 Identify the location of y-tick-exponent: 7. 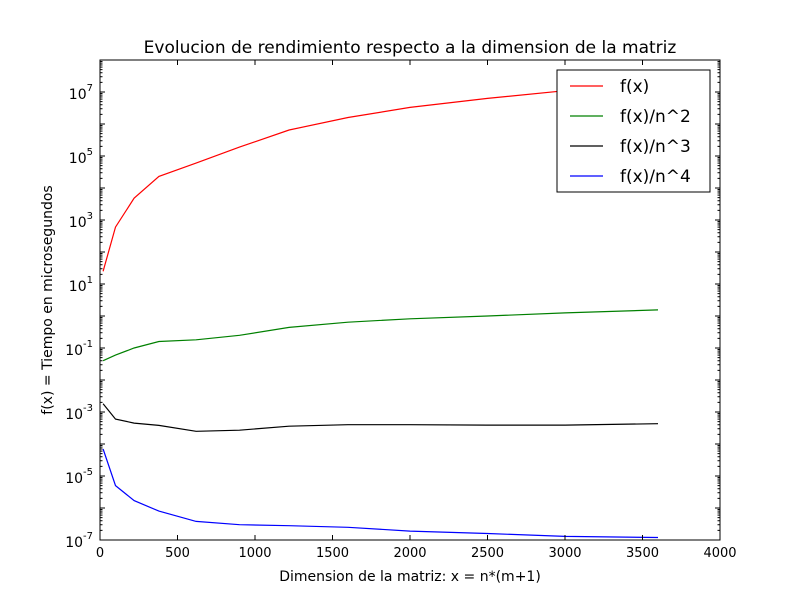
(90, 88).